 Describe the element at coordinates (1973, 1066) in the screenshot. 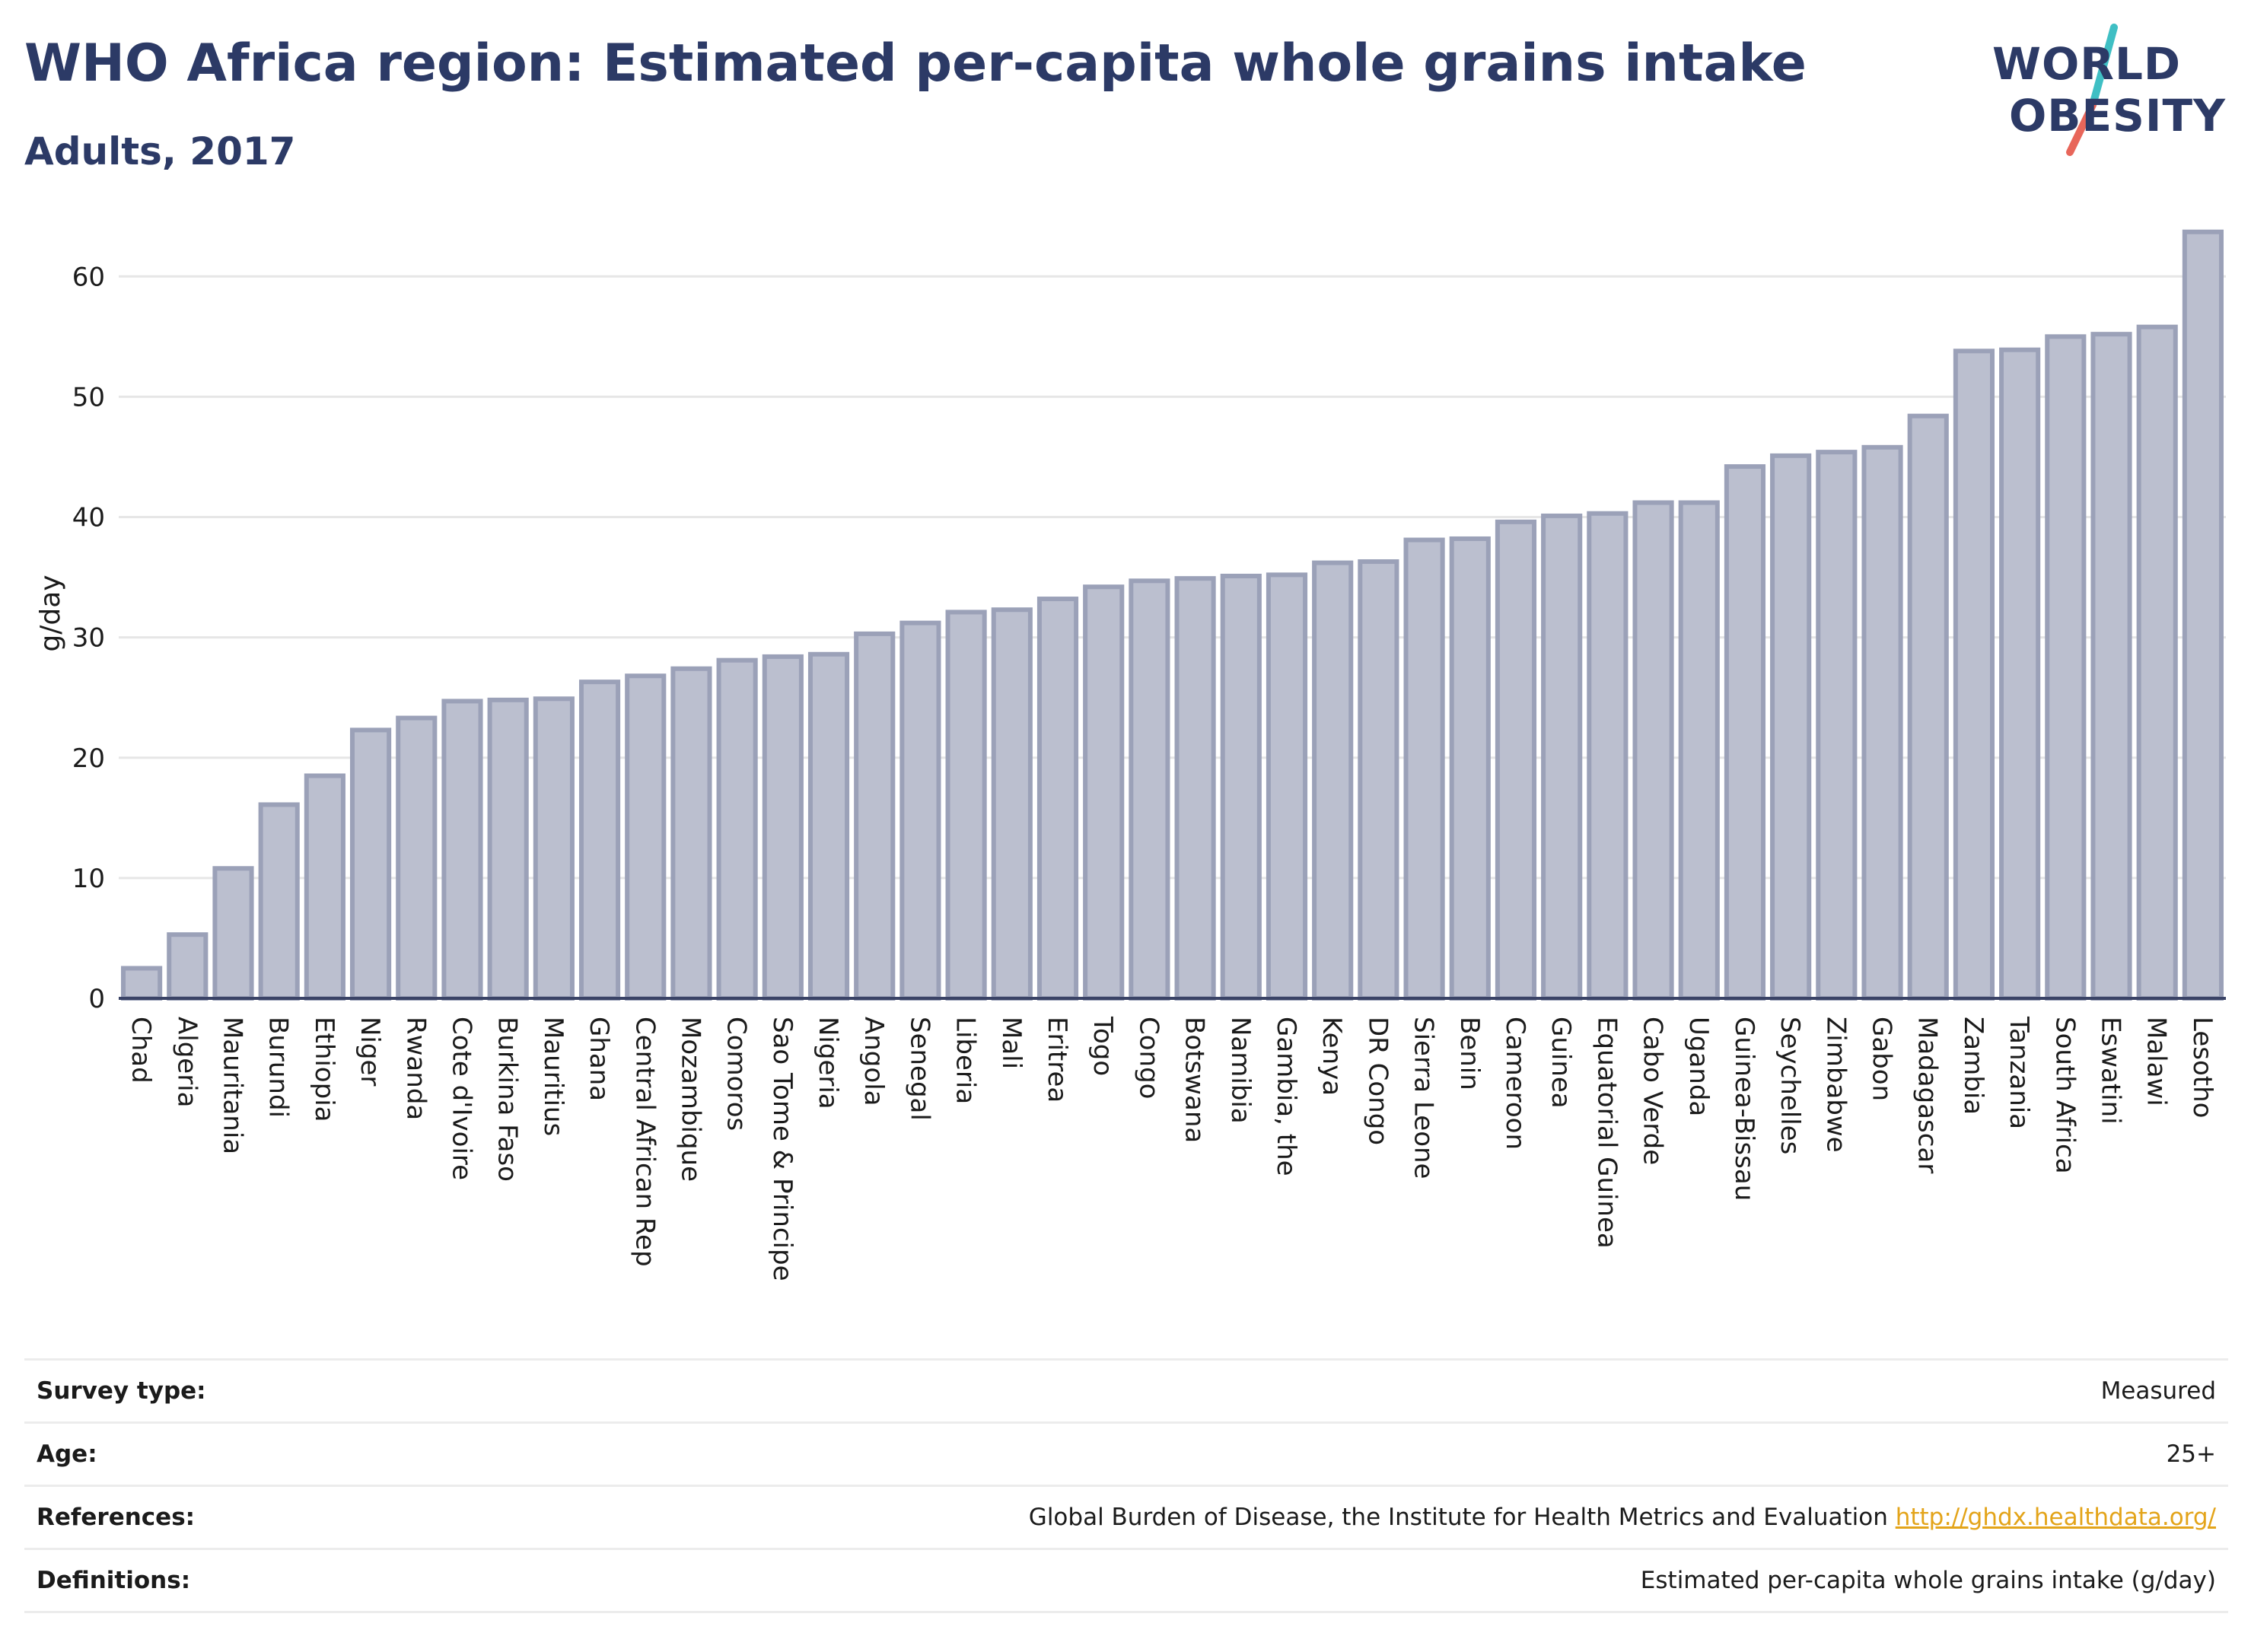

I see `category-label: Zambia` at that location.